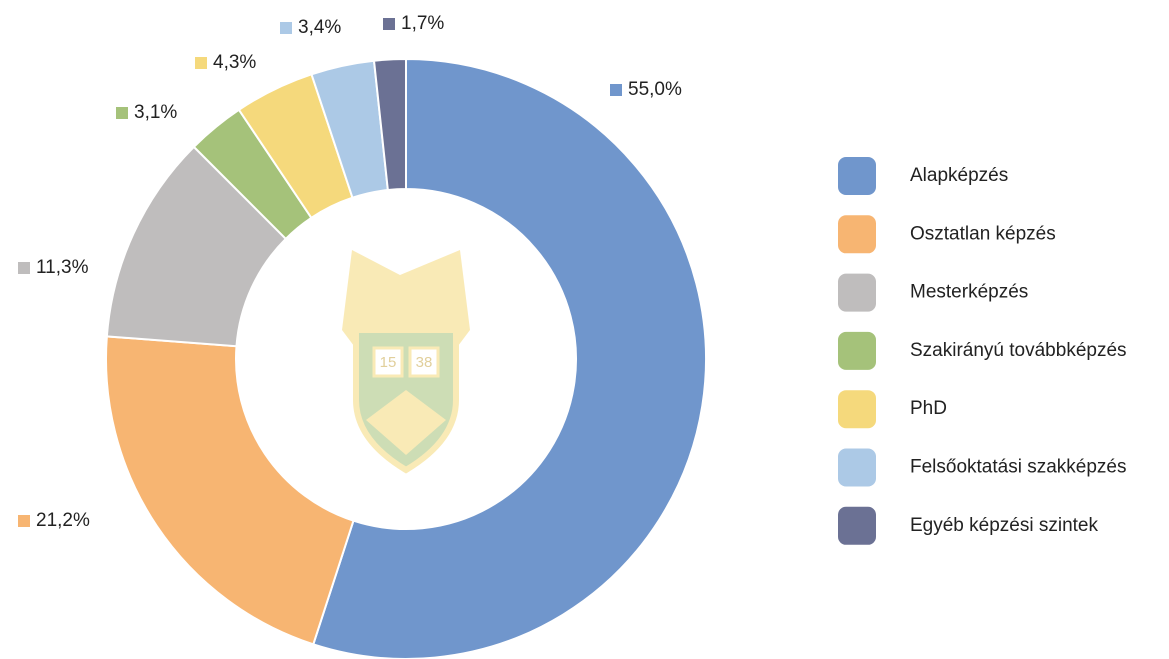 This screenshot has width=1169, height=659. I want to click on legend-label: Felsőoktatási szakképzés, so click(1018, 467).